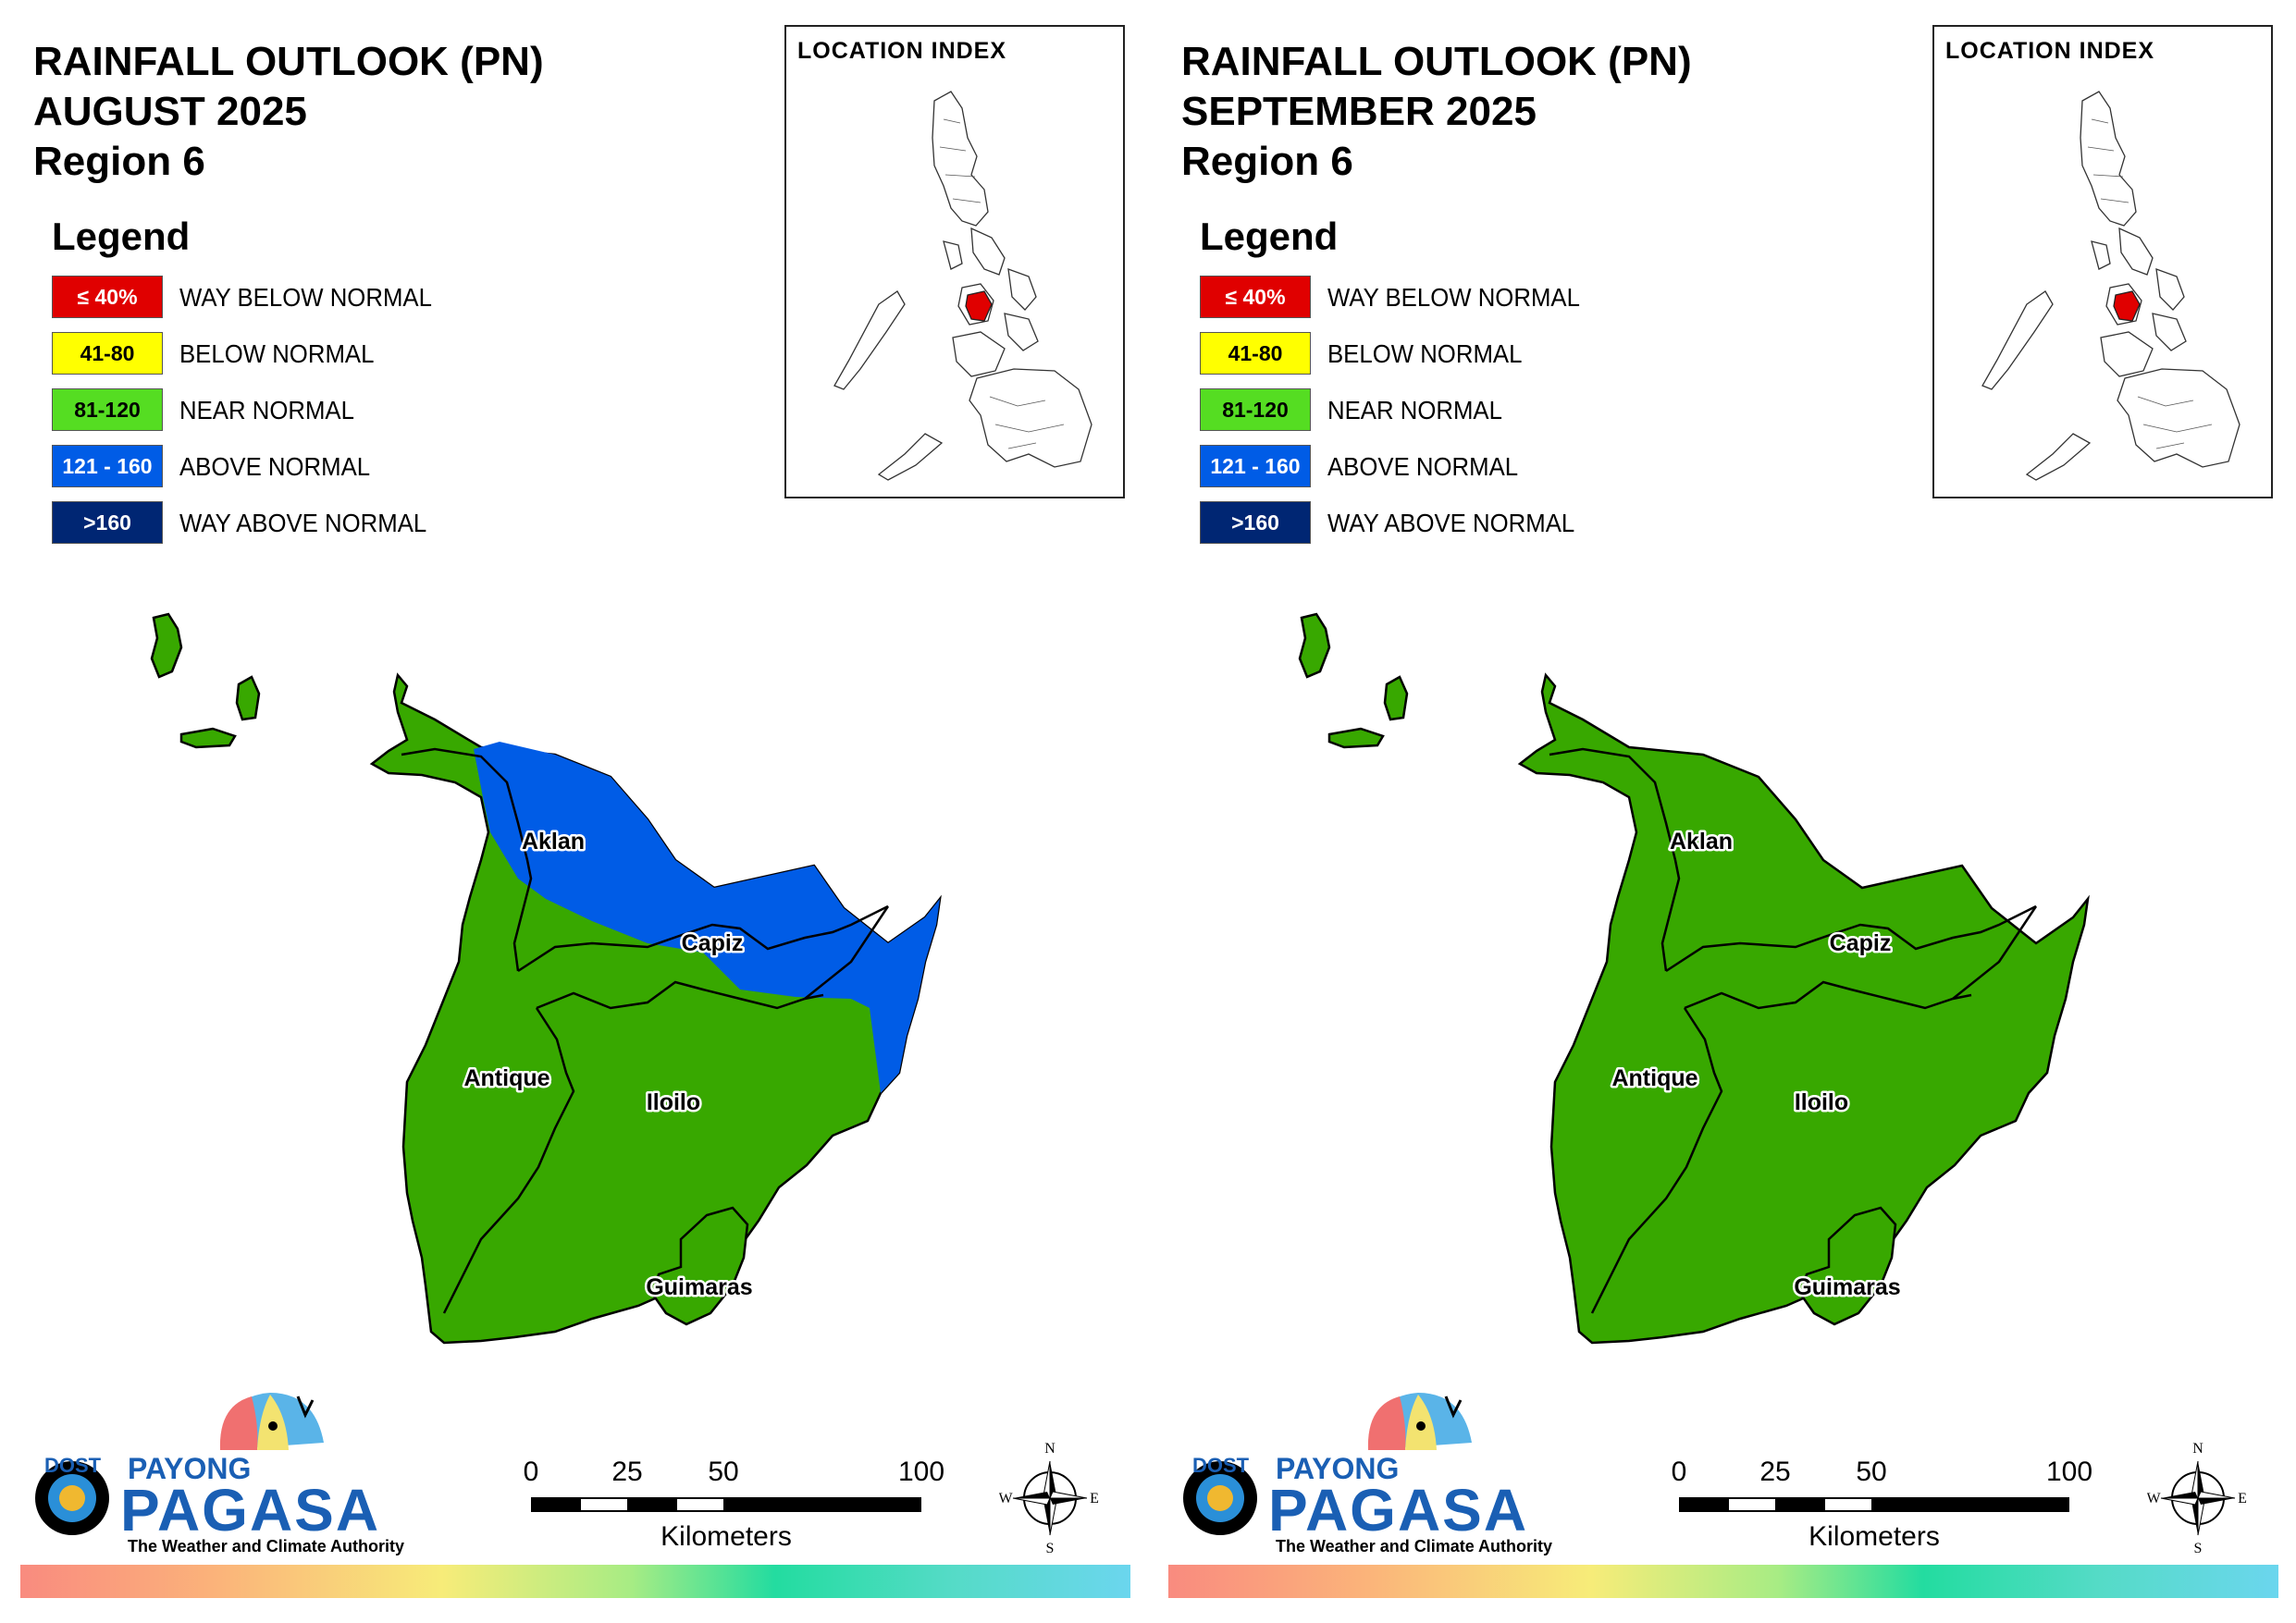 Image resolution: width=2296 pixels, height=1623 pixels. What do you see at coordinates (1255, 297) in the screenshot?
I see `legend-swatch: ≤ 40%` at bounding box center [1255, 297].